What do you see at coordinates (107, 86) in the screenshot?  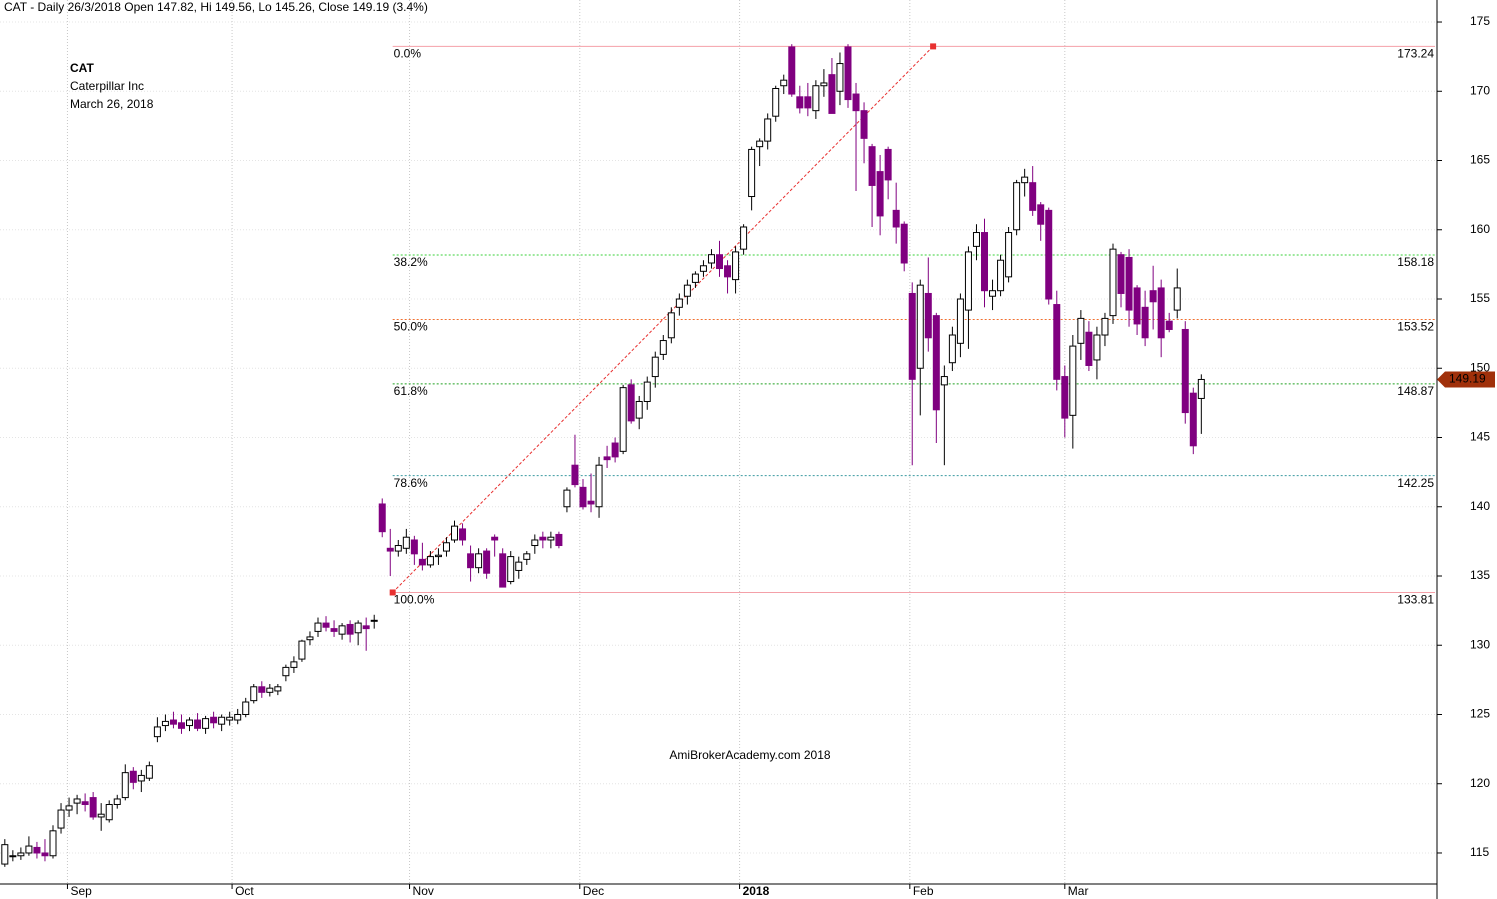 I see `annotation: Caterpillar Inc` at bounding box center [107, 86].